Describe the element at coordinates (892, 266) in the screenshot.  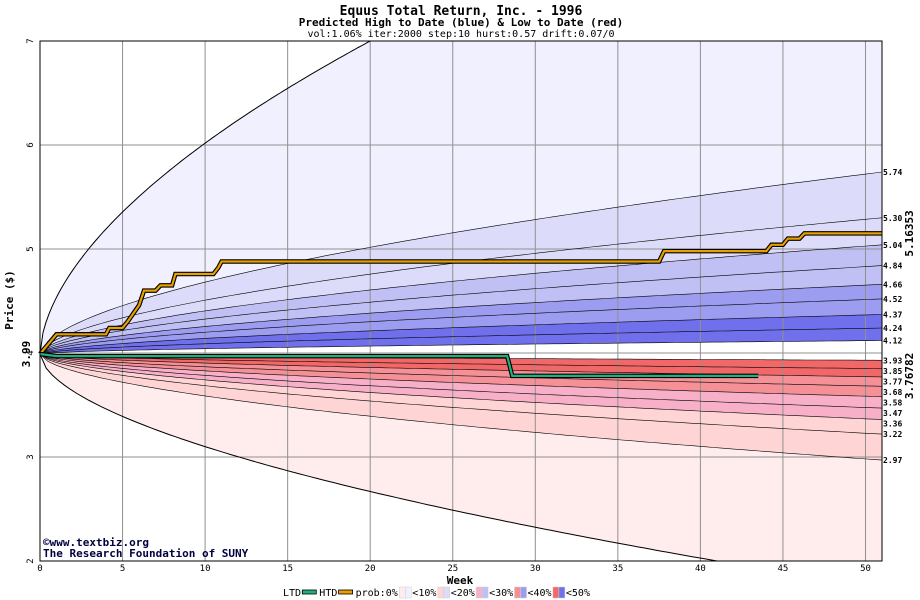
I see `end-value-label: 4.84` at that location.